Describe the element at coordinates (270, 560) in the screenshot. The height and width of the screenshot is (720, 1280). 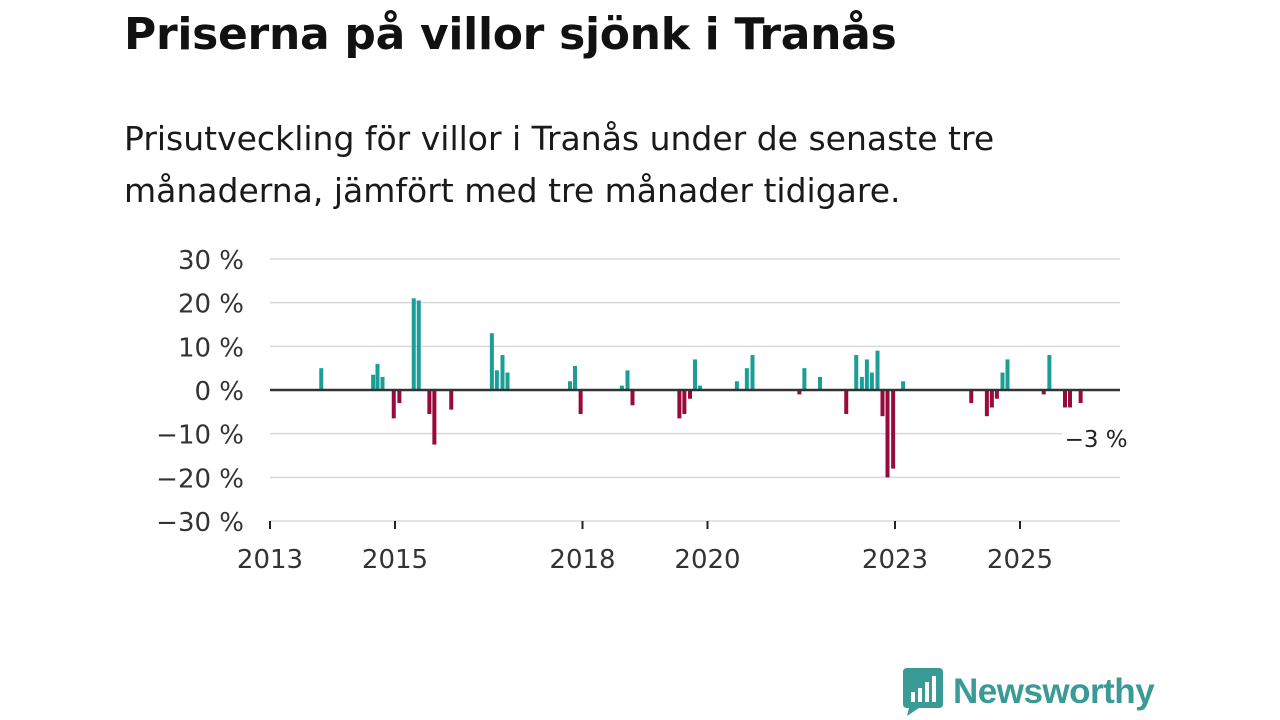
I see `x-tick-label: 2013` at that location.